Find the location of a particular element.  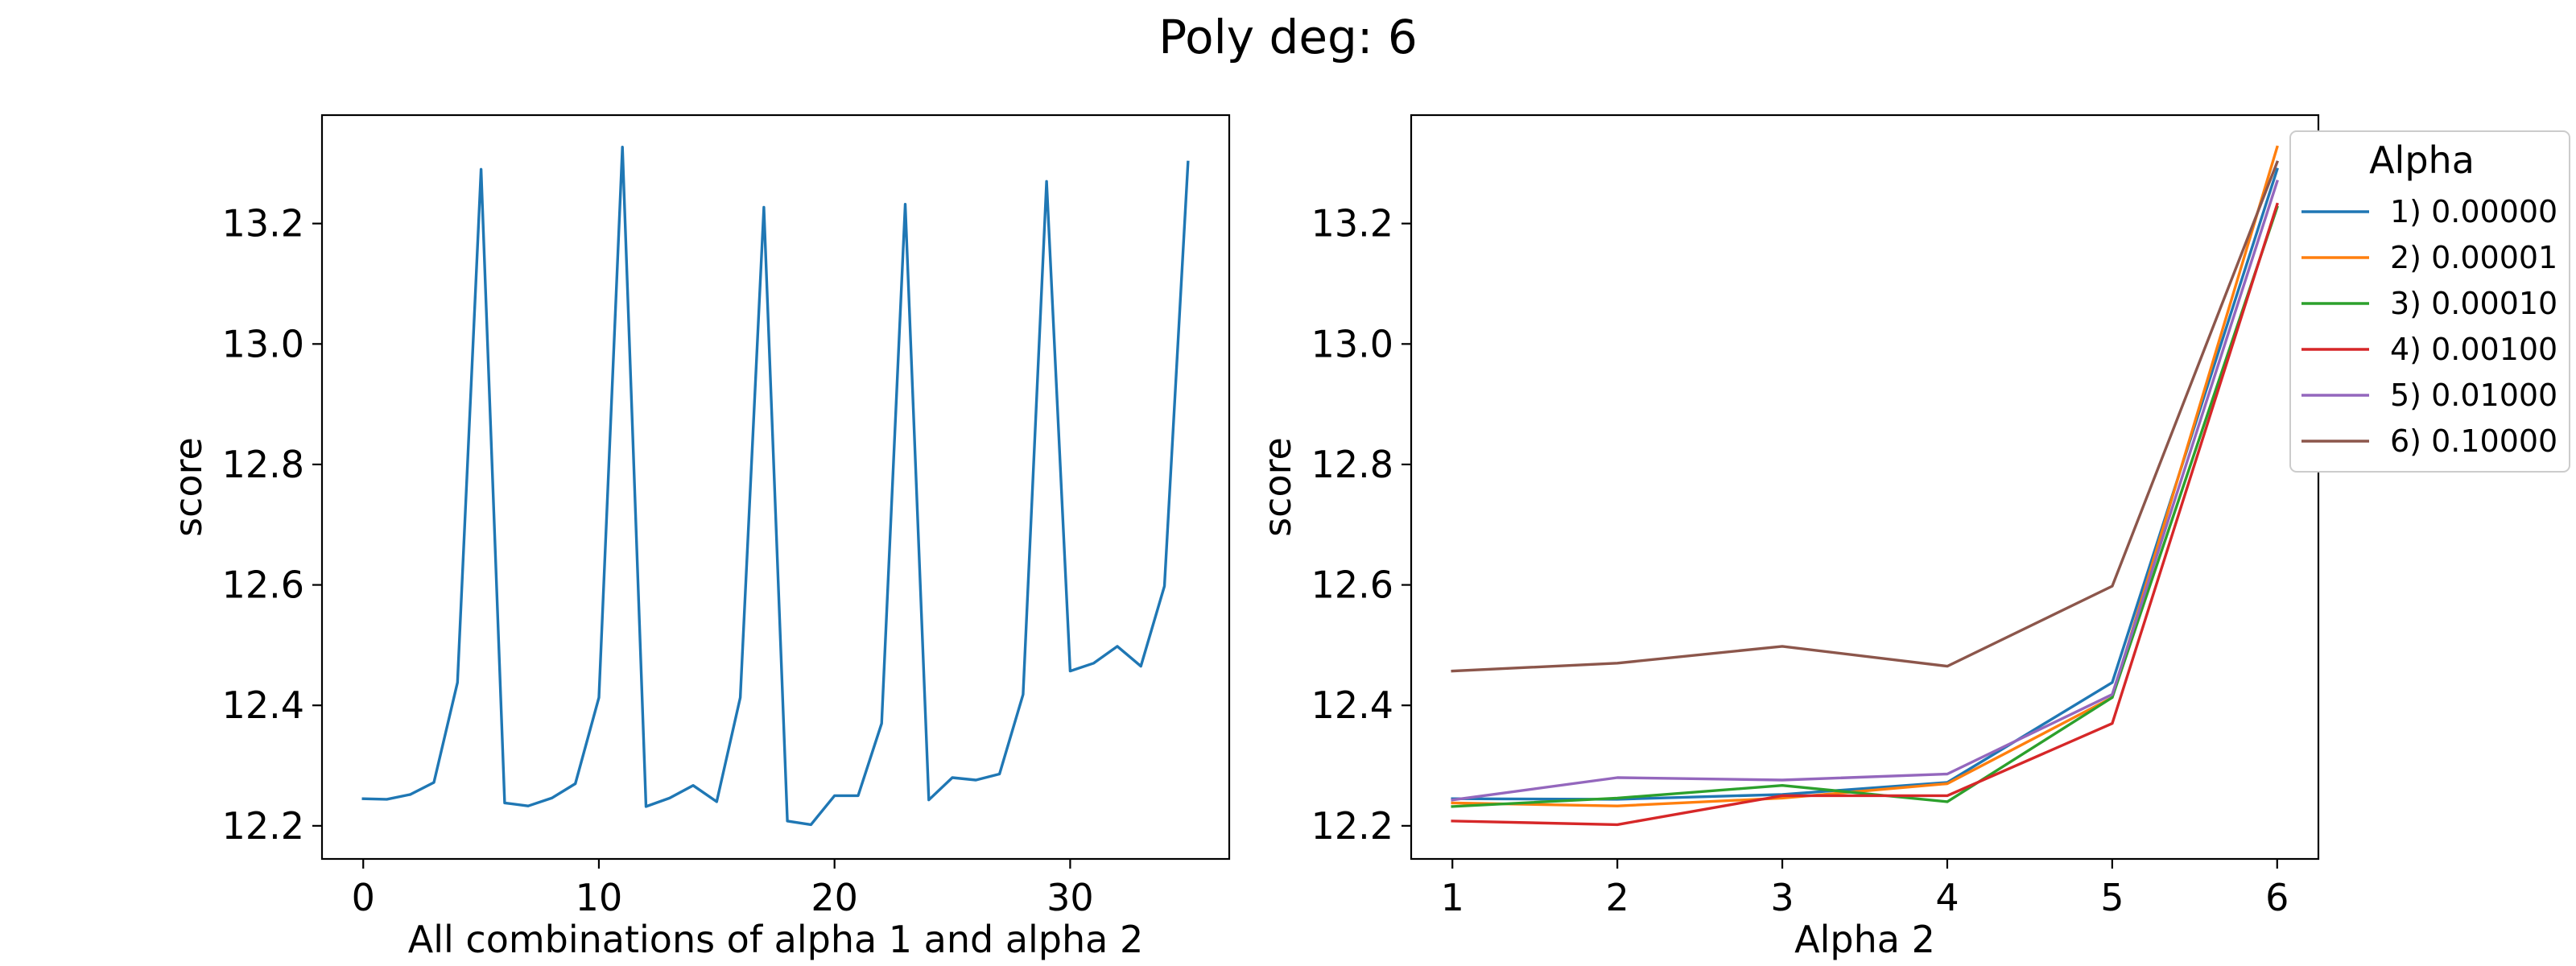

legend-frame is located at coordinates (2429, 301).